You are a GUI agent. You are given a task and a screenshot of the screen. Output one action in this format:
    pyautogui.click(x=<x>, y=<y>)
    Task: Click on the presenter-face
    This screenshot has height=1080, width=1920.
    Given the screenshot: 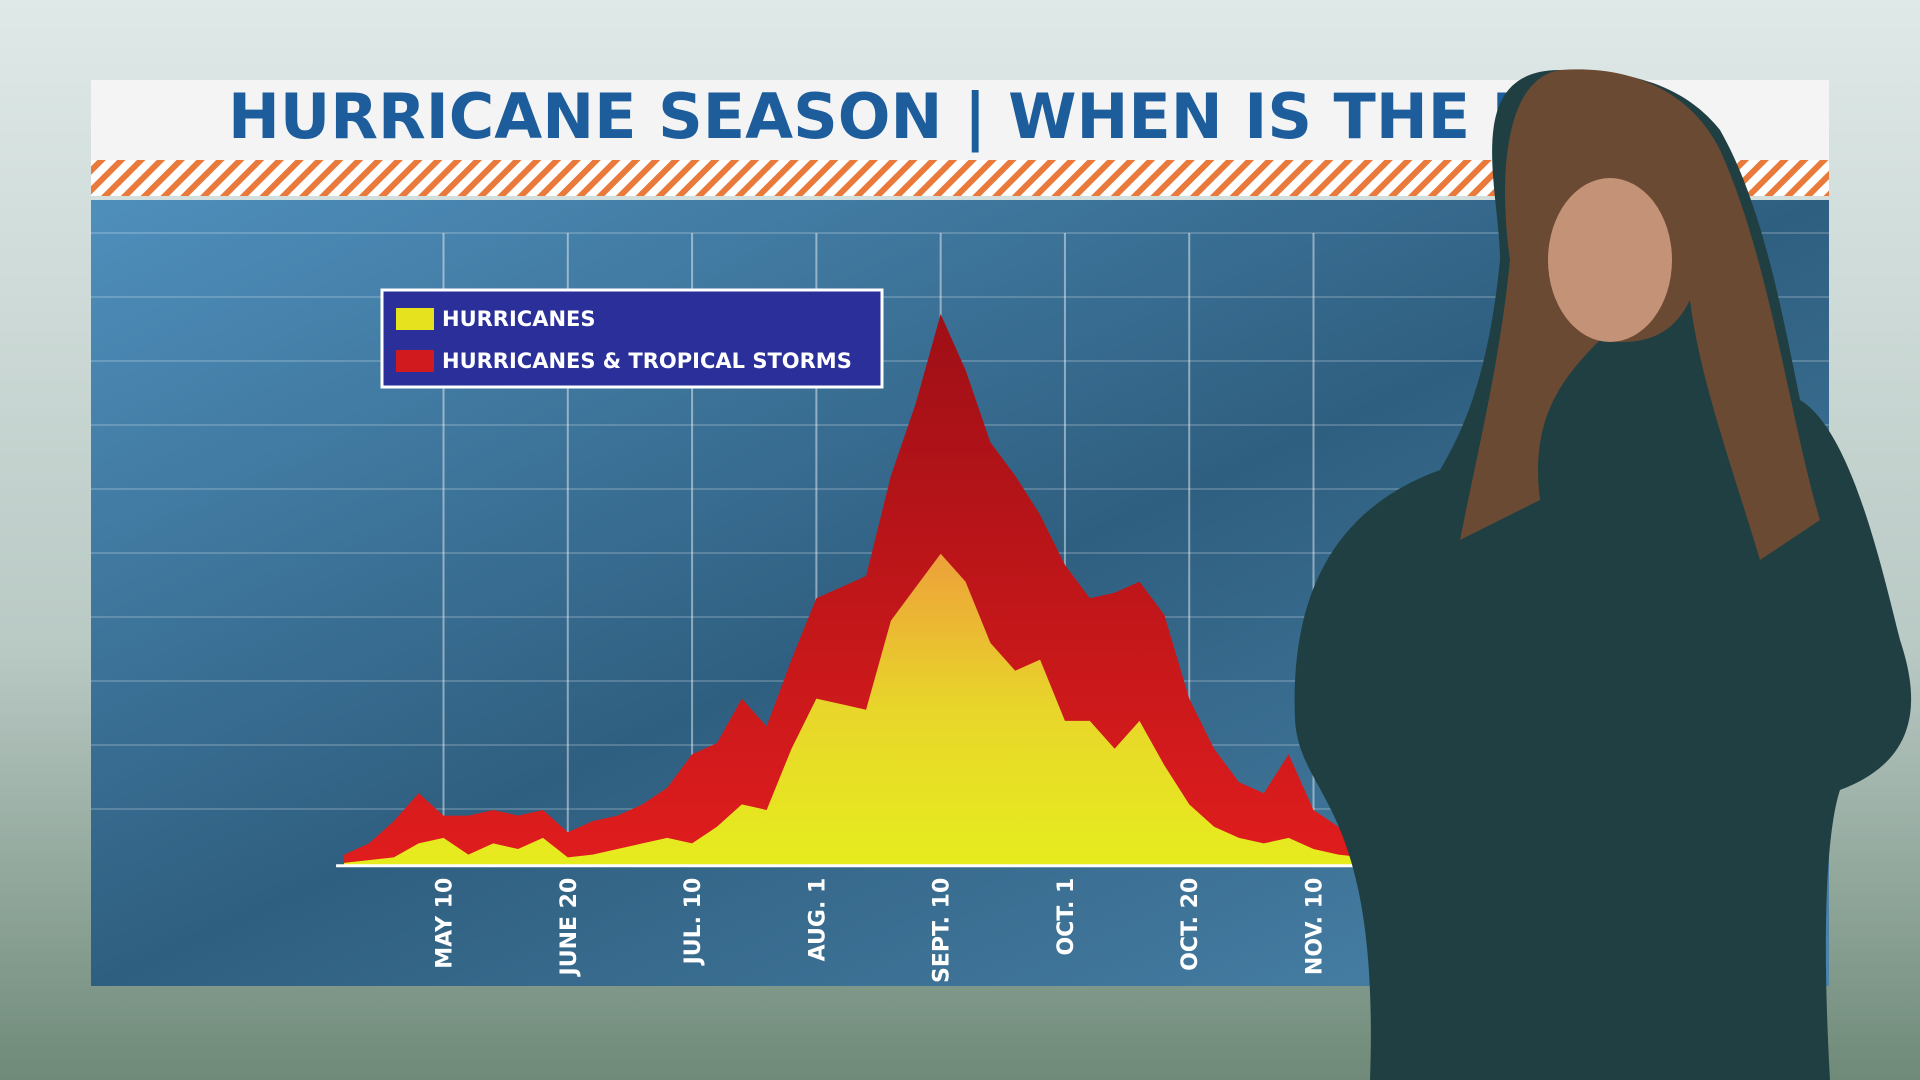 What is the action you would take?
    pyautogui.click(x=1610, y=260)
    